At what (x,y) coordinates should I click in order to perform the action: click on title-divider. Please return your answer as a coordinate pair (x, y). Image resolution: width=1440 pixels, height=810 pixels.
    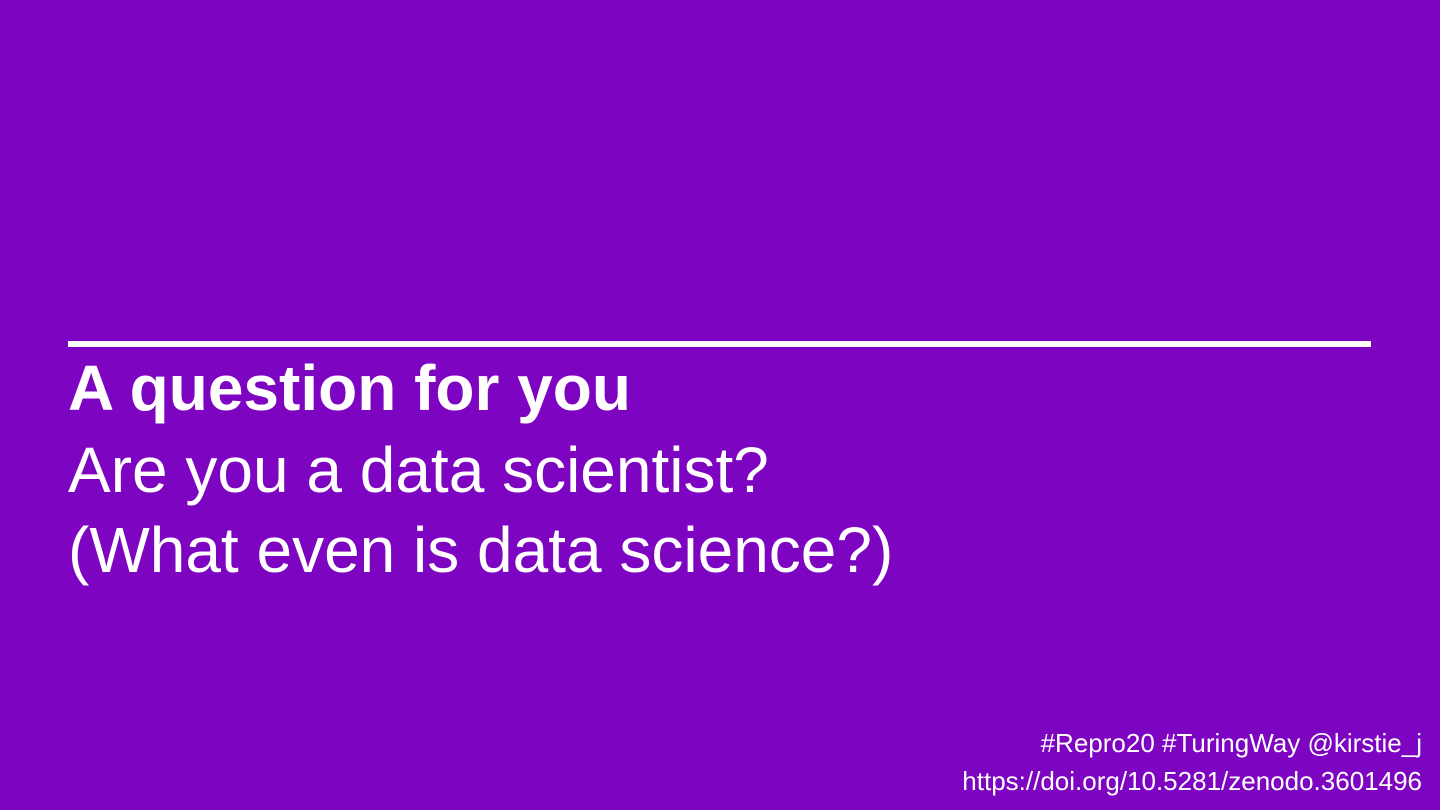
    Looking at the image, I should click on (719, 344).